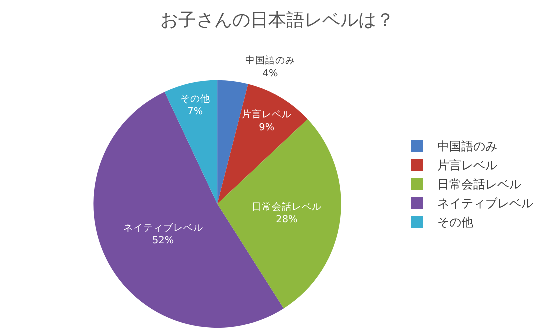 This screenshot has height=336, width=555. Describe the element at coordinates (455, 223) in the screenshot. I see `legend-label: その他` at that location.